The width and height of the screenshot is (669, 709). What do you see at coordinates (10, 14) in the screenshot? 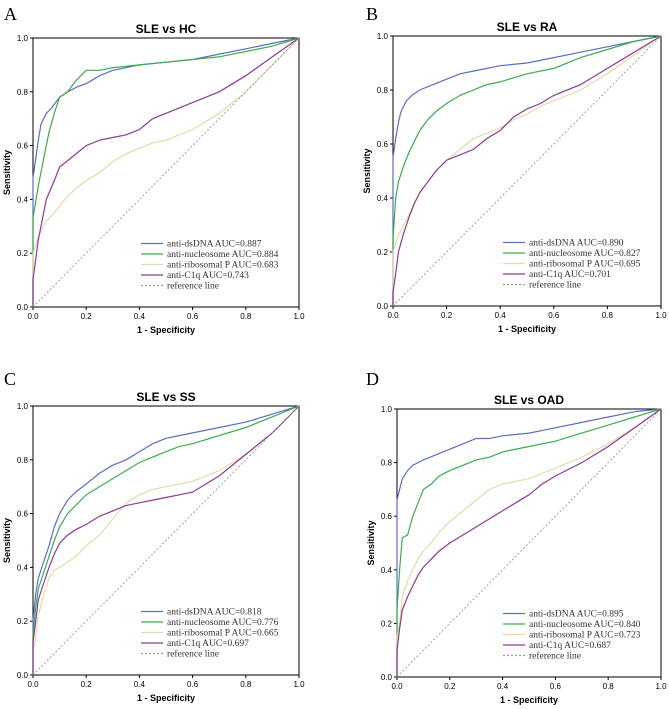
I see `panel-letter: A` at bounding box center [10, 14].